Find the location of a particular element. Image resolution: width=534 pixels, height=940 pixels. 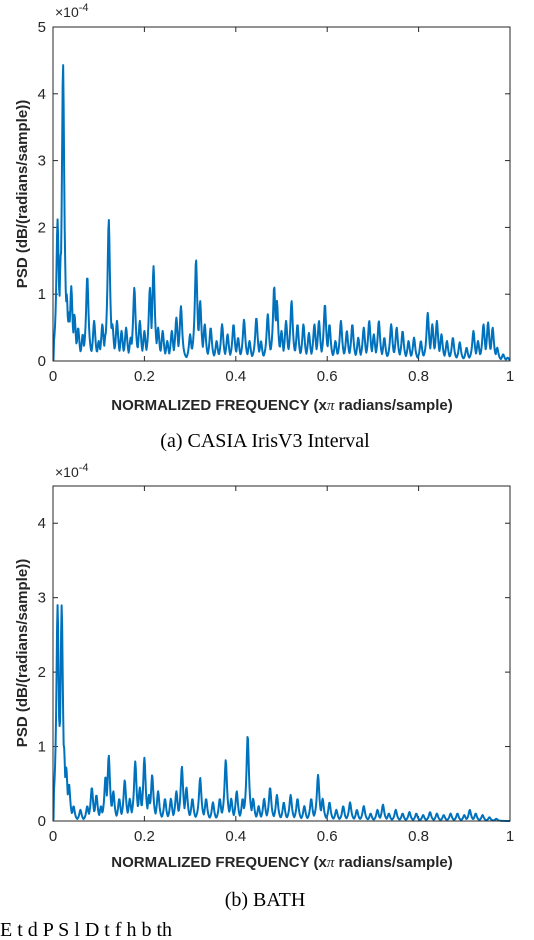

panel-b-x-axis-label: NORMALIZED FREQUENCY (xπ radians/sample) is located at coordinates (281, 862).